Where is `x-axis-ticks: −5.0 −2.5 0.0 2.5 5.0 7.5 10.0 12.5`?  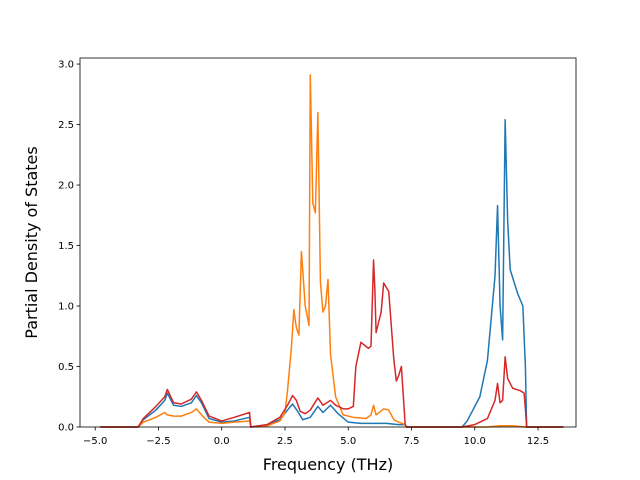
x-axis-ticks: −5.0 −2.5 0.0 2.5 5.0 7.5 10.0 12.5 is located at coordinates (316, 437).